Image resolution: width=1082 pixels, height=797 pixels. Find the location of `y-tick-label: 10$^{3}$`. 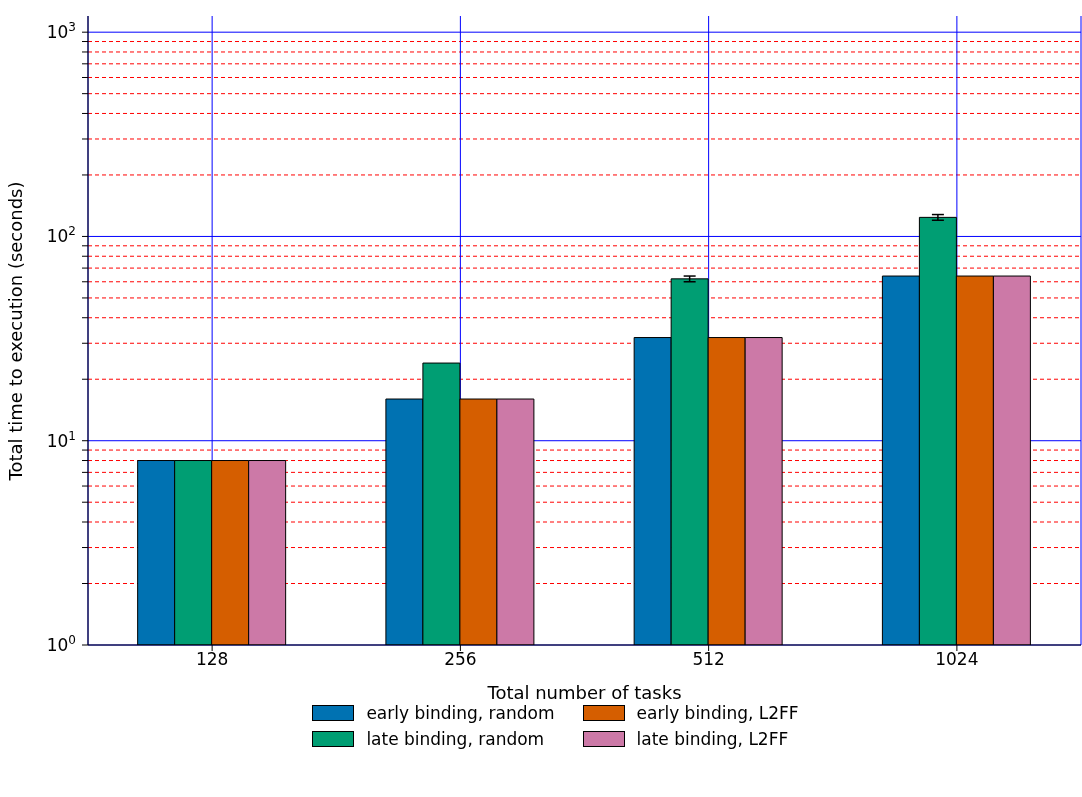

y-tick-label: 10$^{3}$ is located at coordinates (61, 31).